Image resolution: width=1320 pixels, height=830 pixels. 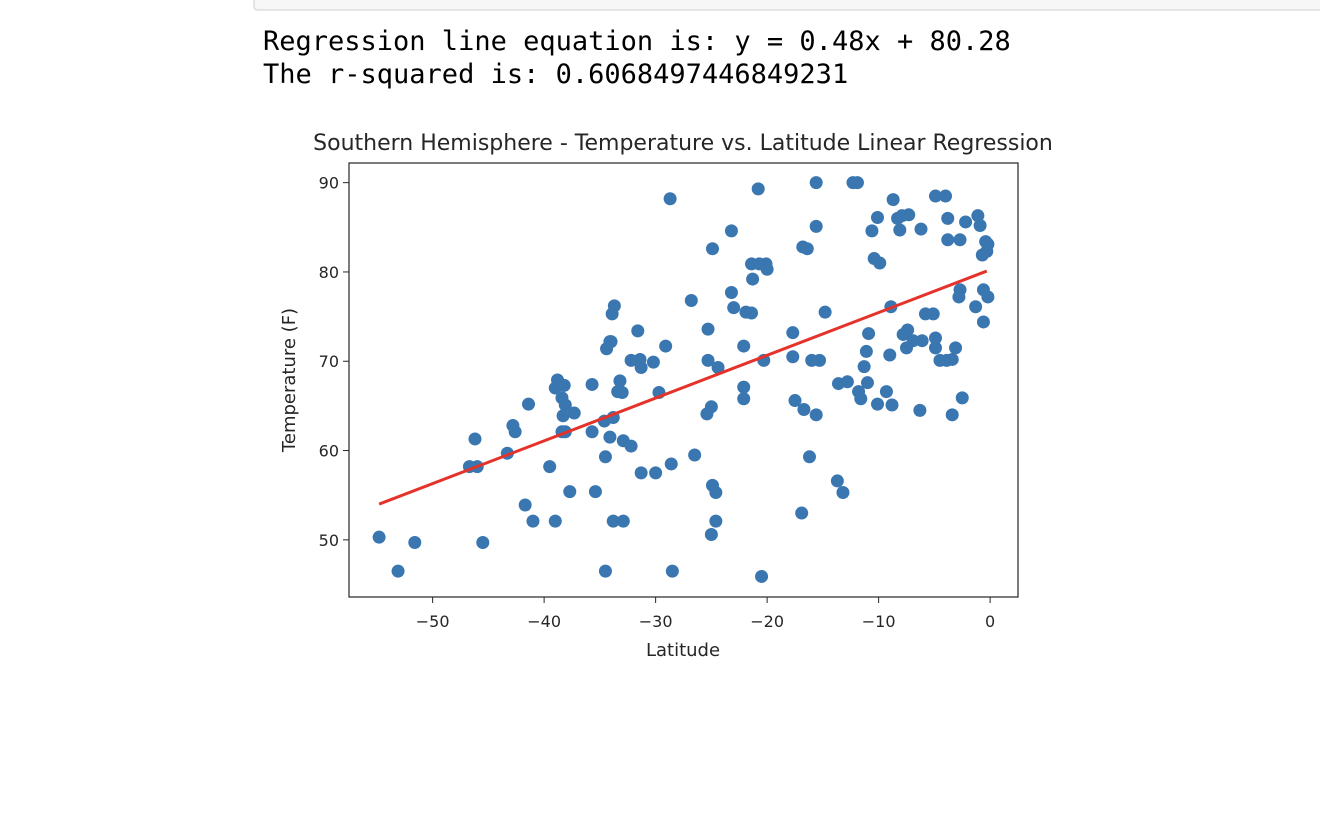 I want to click on x-tick-label: −30, so click(x=656, y=621).